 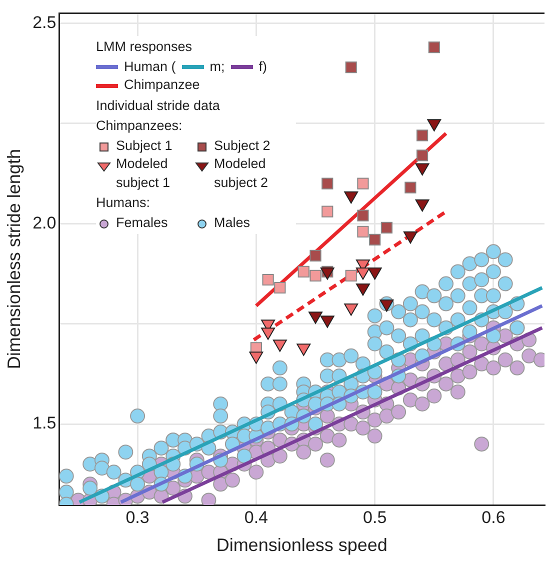 I want to click on x-tick-label: 0.5, so click(x=375, y=517).